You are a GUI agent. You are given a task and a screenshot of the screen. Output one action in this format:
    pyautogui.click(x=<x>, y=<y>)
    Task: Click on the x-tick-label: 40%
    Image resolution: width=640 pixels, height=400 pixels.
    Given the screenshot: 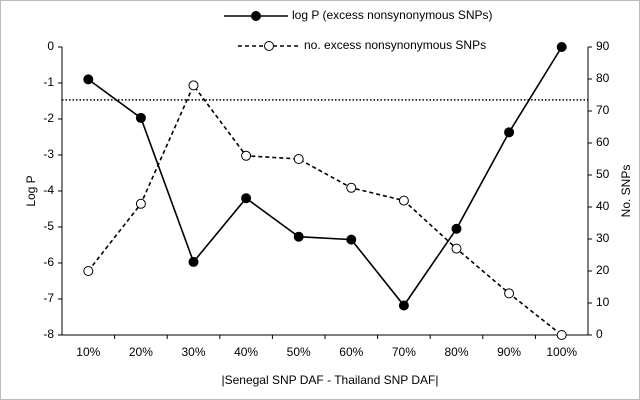 What is the action you would take?
    pyautogui.click(x=246, y=352)
    